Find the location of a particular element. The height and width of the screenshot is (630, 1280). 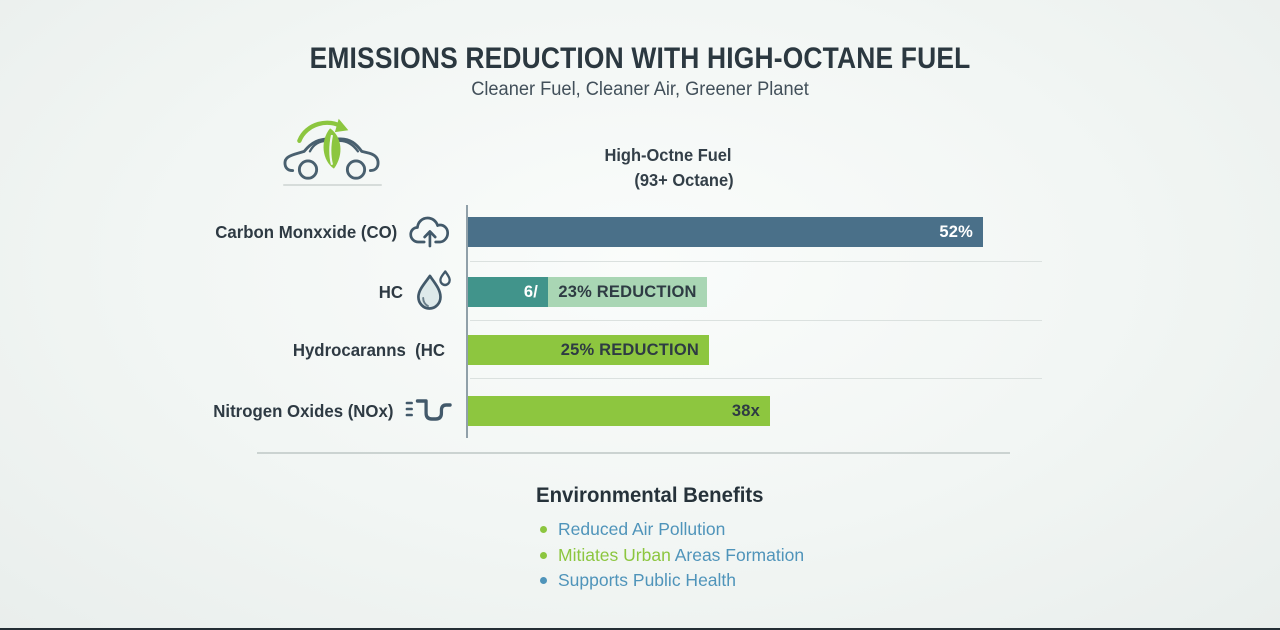

benefit-item-urban-areas: Mitiates Urban Areas Formation is located at coordinates (672, 556).